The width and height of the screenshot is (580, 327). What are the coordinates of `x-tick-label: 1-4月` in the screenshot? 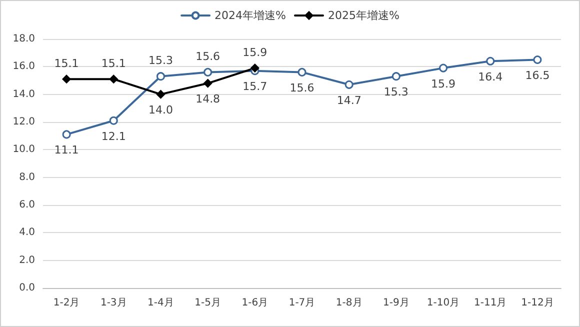 It's located at (161, 303).